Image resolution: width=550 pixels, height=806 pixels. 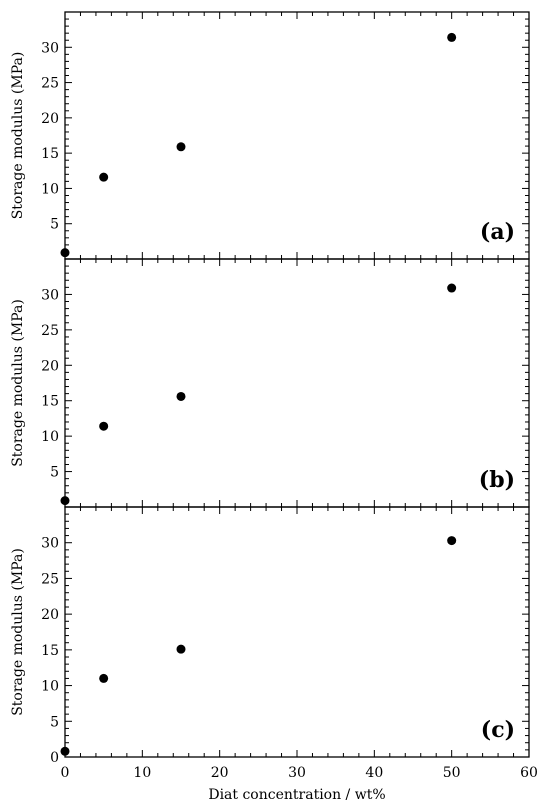 I want to click on panel-label: (a), so click(x=497, y=232).